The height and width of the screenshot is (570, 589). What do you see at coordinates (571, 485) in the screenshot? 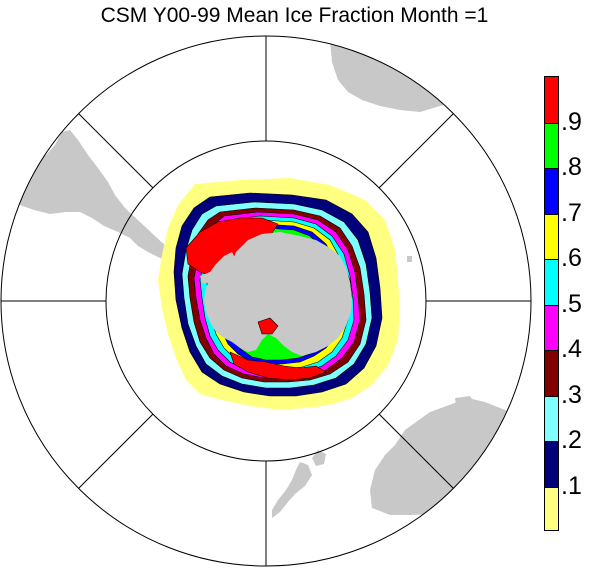
I see `legend-label: .1` at bounding box center [571, 485].